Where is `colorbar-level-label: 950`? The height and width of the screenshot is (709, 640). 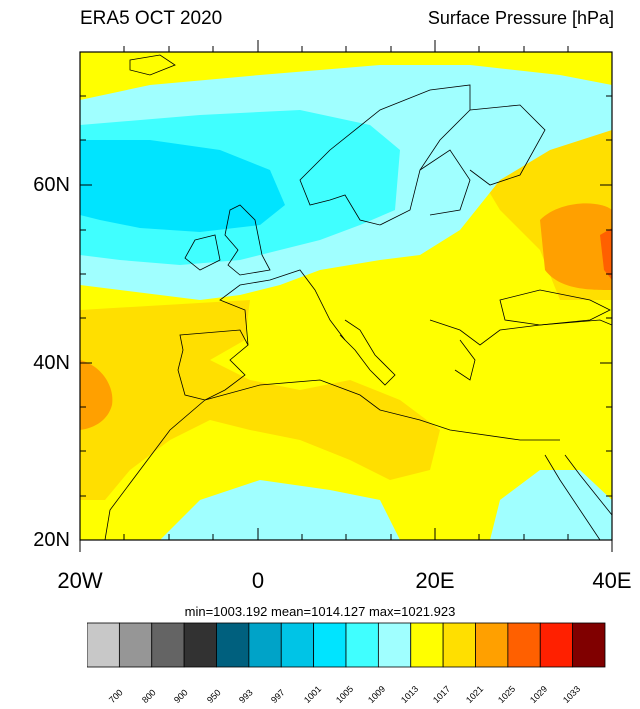 colorbar-level-label: 950 is located at coordinates (213, 696).